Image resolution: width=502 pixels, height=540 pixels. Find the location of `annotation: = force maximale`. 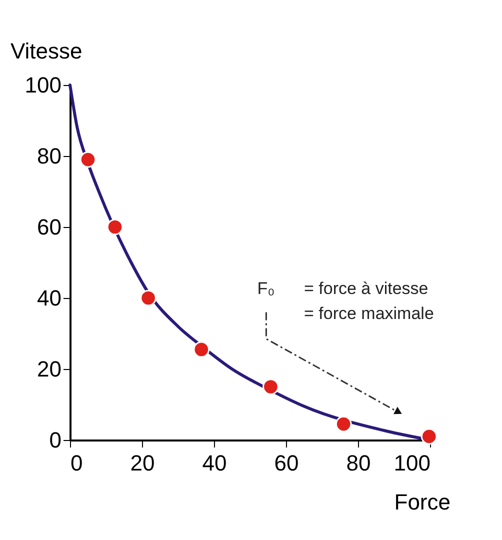

annotation: = force maximale is located at coordinates (369, 313).